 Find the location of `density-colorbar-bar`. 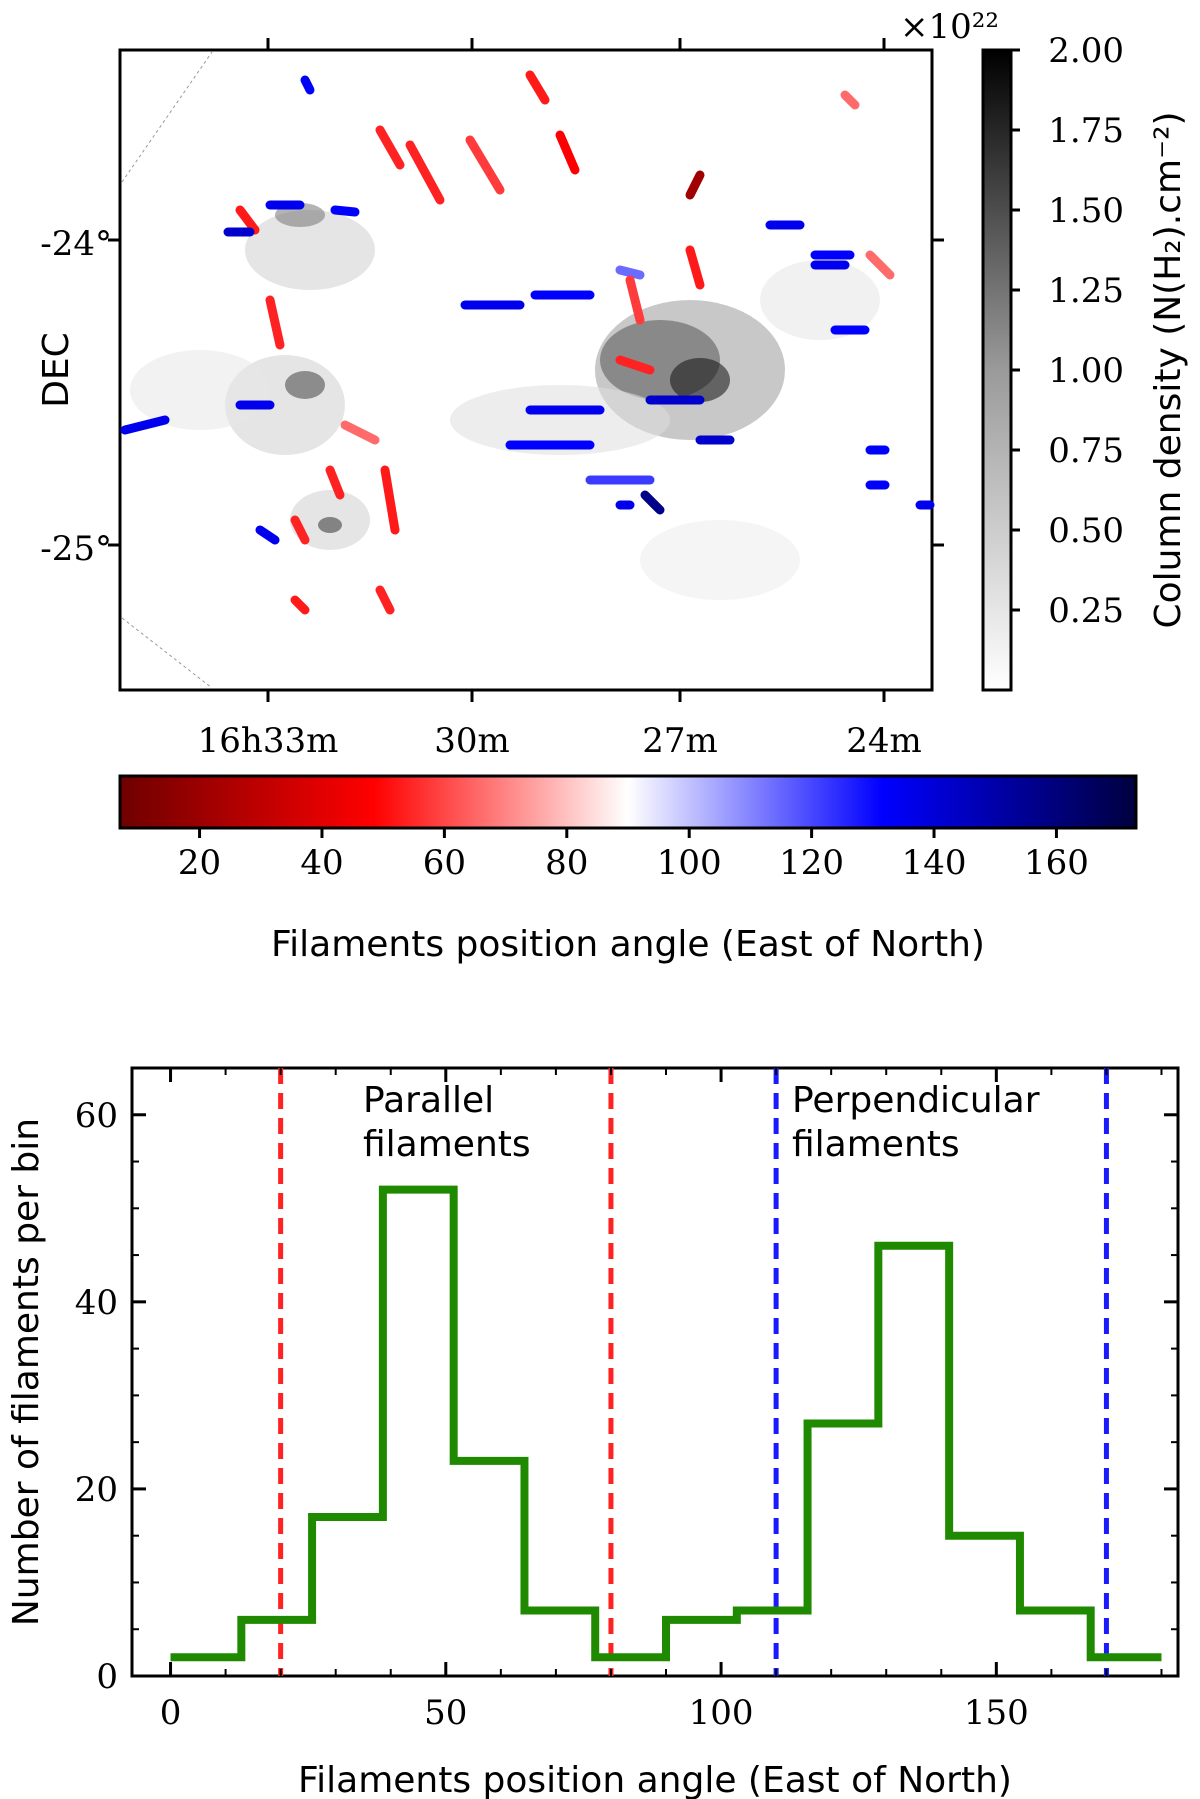

density-colorbar-bar is located at coordinates (997, 370).